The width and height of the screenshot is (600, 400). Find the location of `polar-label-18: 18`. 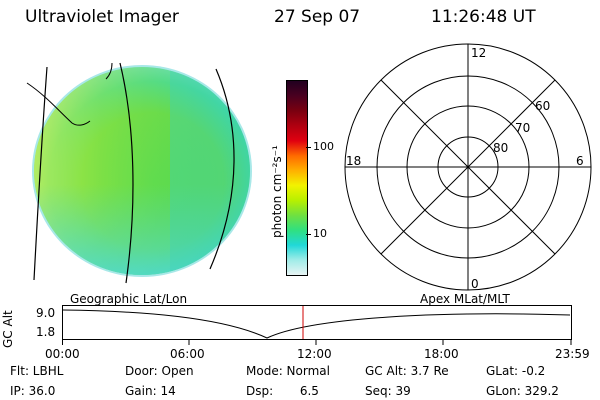

polar-label-18: 18 is located at coordinates (353, 161).